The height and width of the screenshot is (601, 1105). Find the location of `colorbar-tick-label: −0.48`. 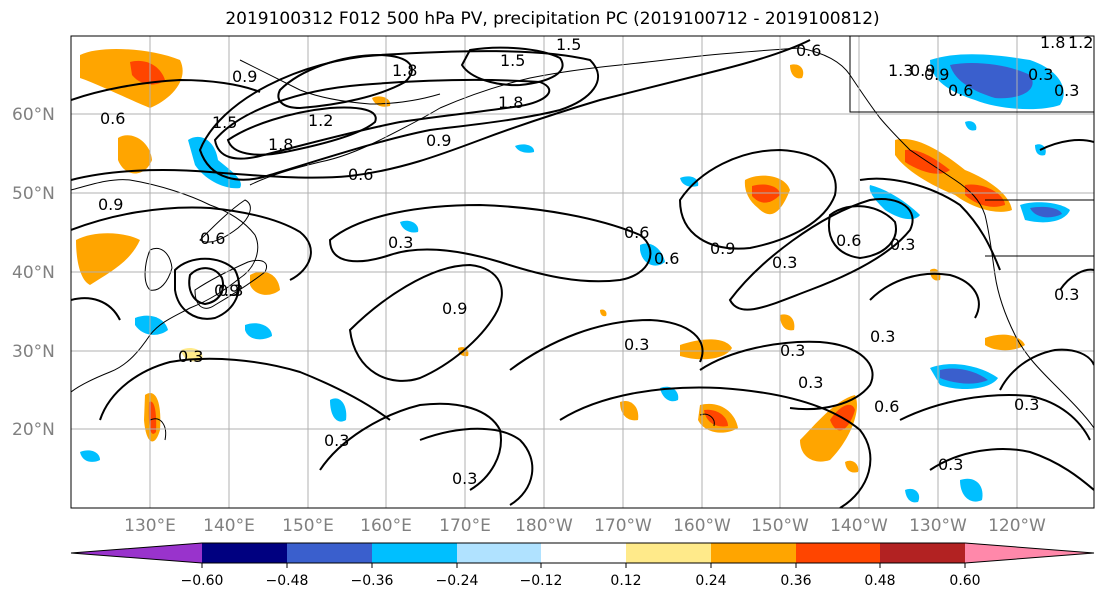

colorbar-tick-label: −0.48 is located at coordinates (287, 581).